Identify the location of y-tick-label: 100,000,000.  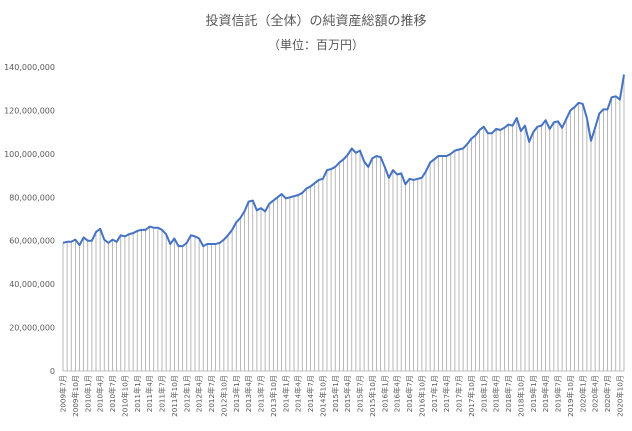
(29, 154).